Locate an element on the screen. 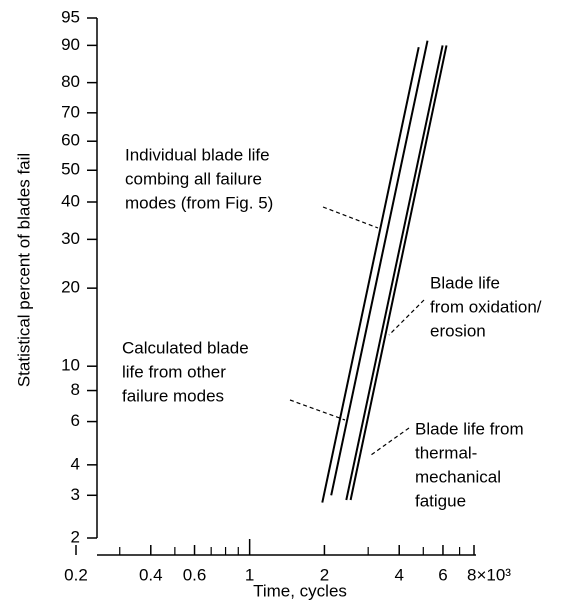 The image size is (584, 603). annotation: Individual blade life is located at coordinates (197, 154).